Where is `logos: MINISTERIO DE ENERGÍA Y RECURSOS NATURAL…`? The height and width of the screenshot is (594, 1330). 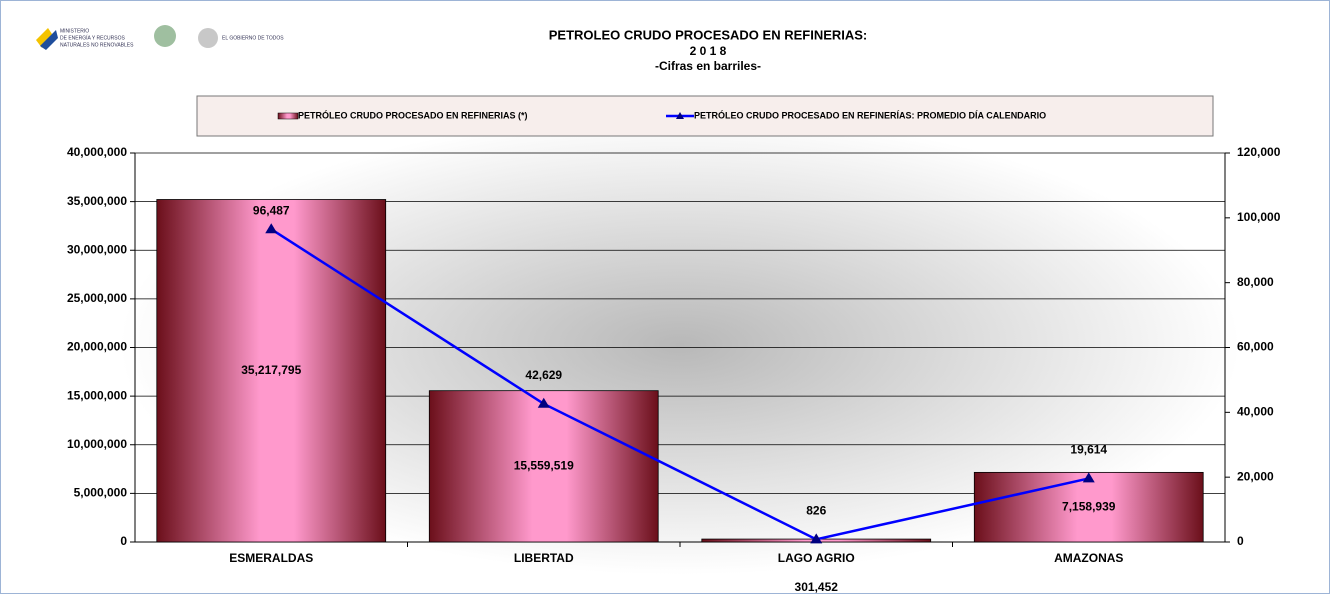 logos: MINISTERIO DE ENERGÍA Y RECURSOS NATURAL… is located at coordinates (160, 37).